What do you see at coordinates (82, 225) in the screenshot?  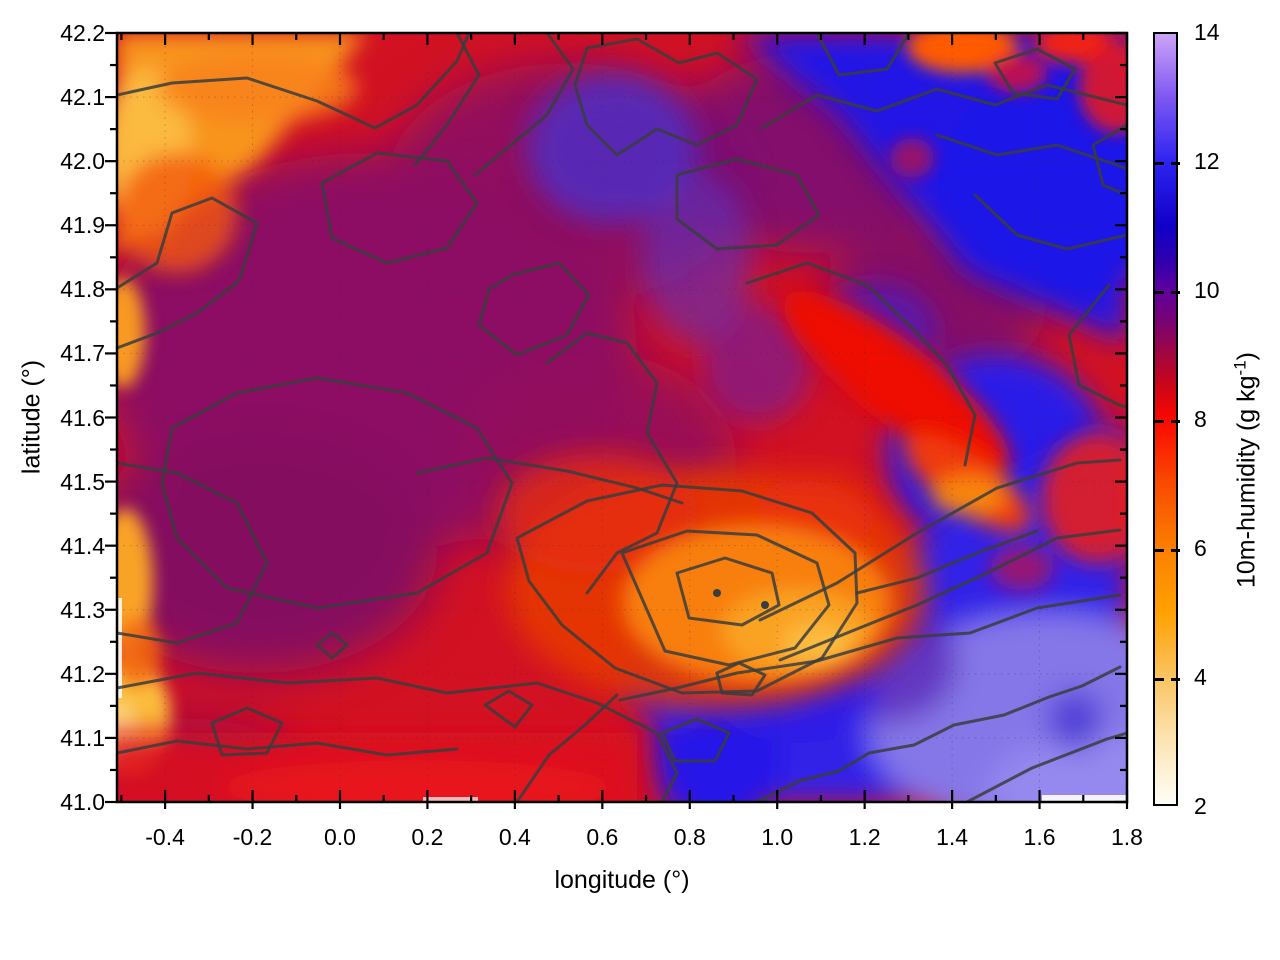 I see `y-tick-label: 41.9` at bounding box center [82, 225].